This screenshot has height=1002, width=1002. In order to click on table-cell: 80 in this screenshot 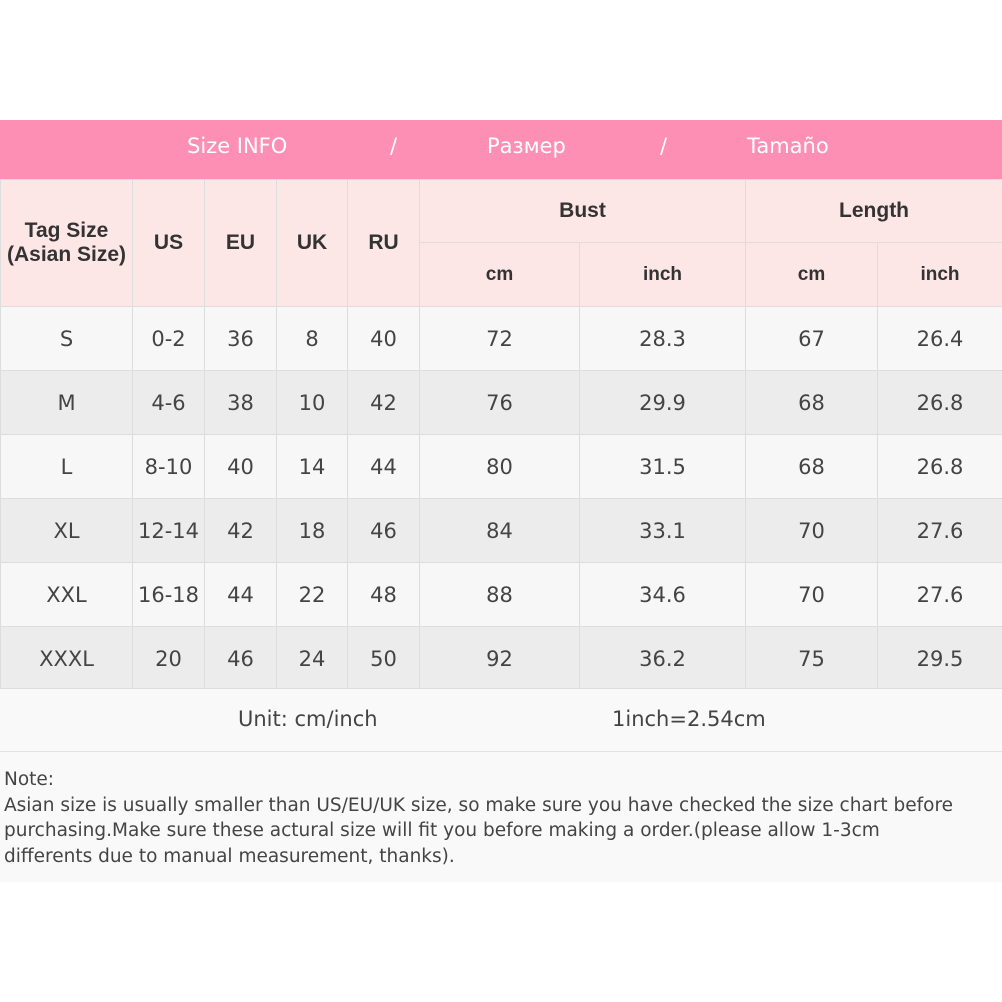, I will do `click(499, 466)`.